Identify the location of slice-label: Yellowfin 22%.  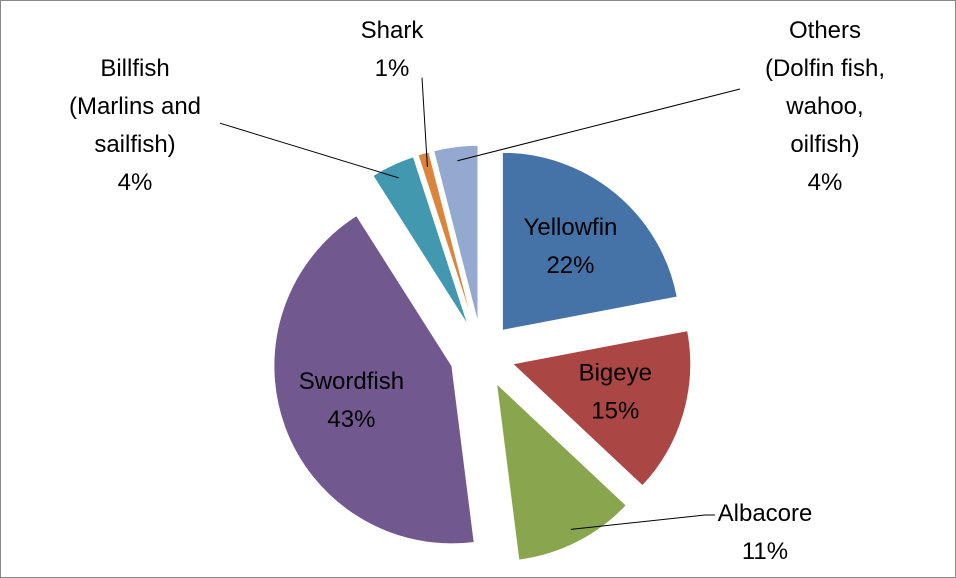
(571, 246).